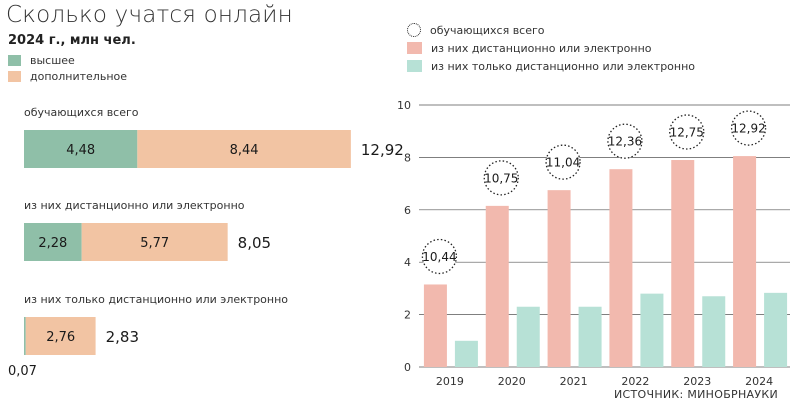  What do you see at coordinates (497, 286) in the screenshot?
I see `bar-remote-2020` at bounding box center [497, 286].